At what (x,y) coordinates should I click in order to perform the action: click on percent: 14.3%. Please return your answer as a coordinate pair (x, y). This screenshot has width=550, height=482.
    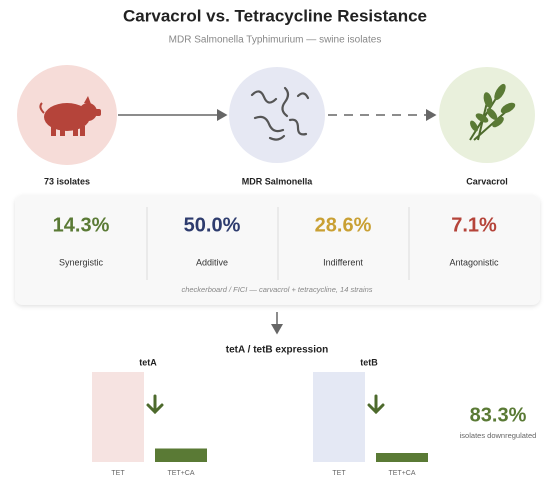
    Looking at the image, I should click on (81, 225).